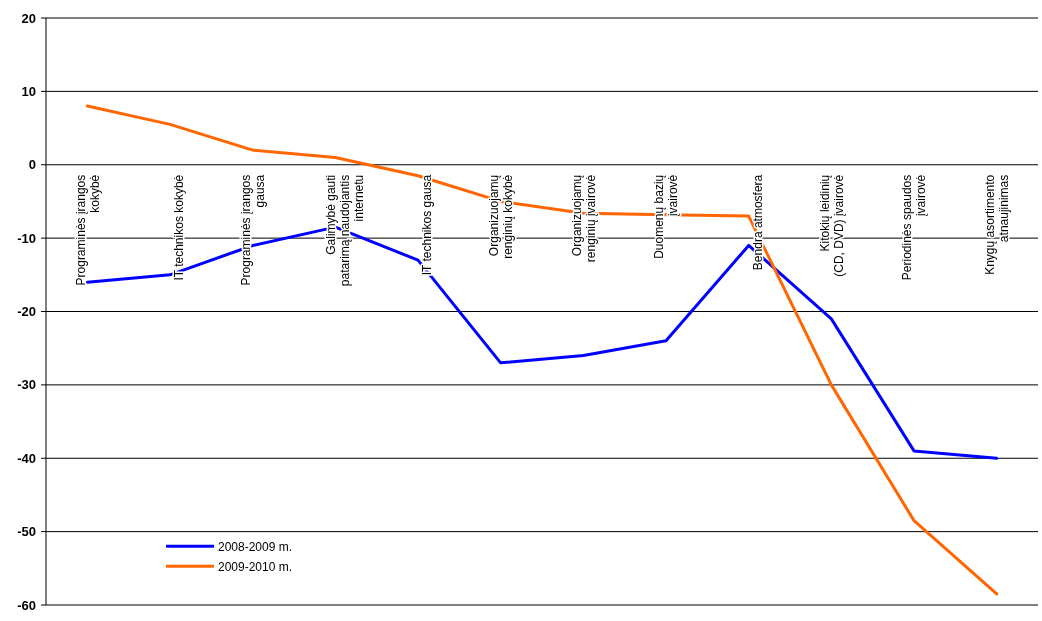 This screenshot has height=621, width=1042. I want to click on legend-label: 2008-2009 m., so click(255, 546).